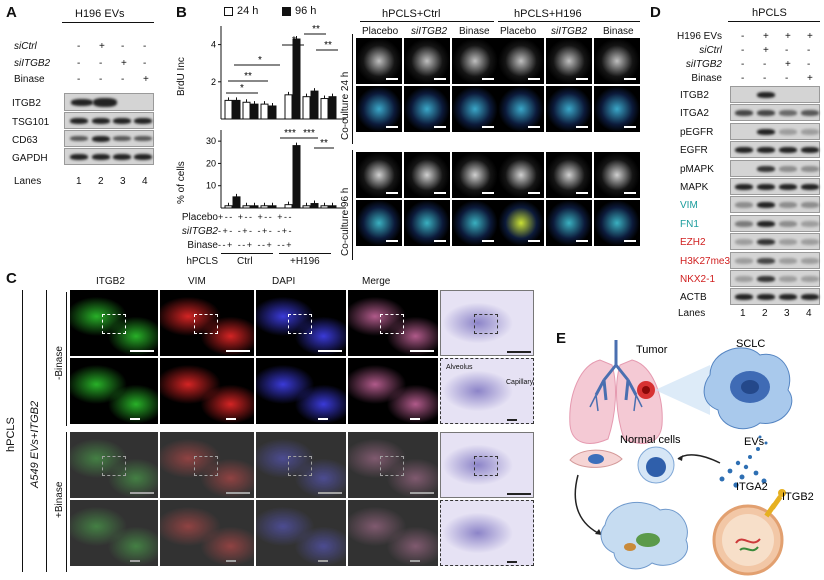 Image resolution: width=824 pixels, height=580 pixels. What do you see at coordinates (199, 231) in the screenshot?
I see `cond-siitgb2: siITGB2` at bounding box center [199, 231].